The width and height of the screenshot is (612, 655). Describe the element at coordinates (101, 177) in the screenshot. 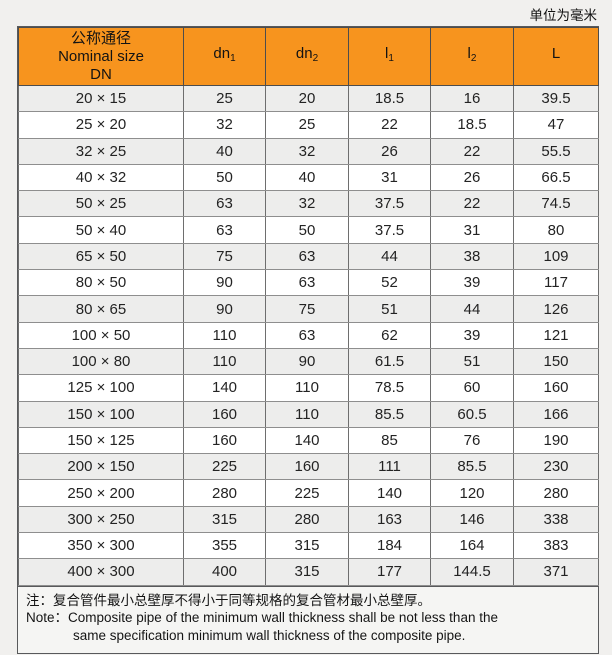

I see `nominal-size-cell: 40 × 32` at that location.